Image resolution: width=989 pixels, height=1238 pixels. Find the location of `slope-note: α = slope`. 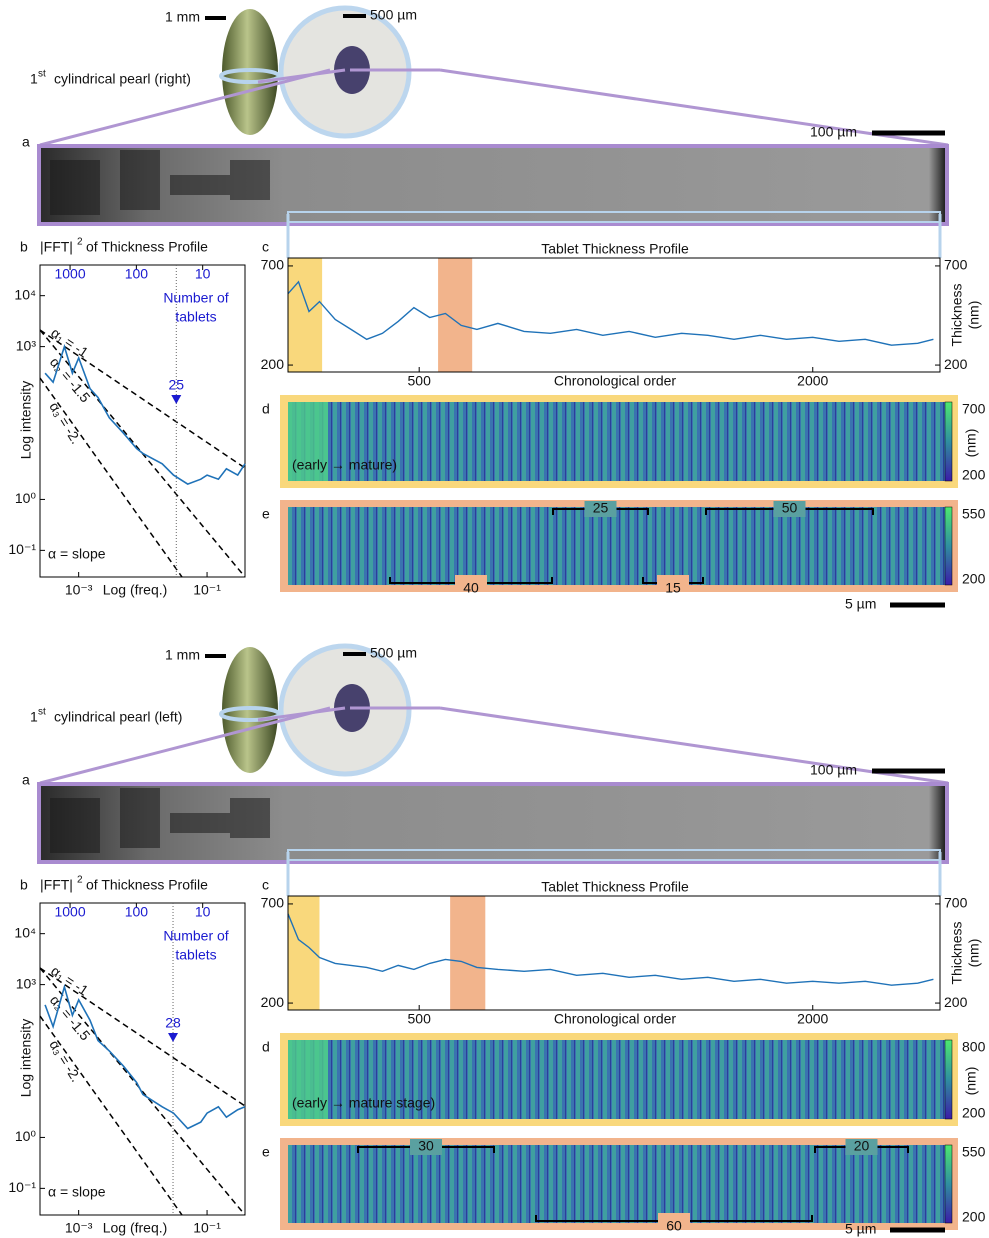

slope-note: α = slope is located at coordinates (77, 554).